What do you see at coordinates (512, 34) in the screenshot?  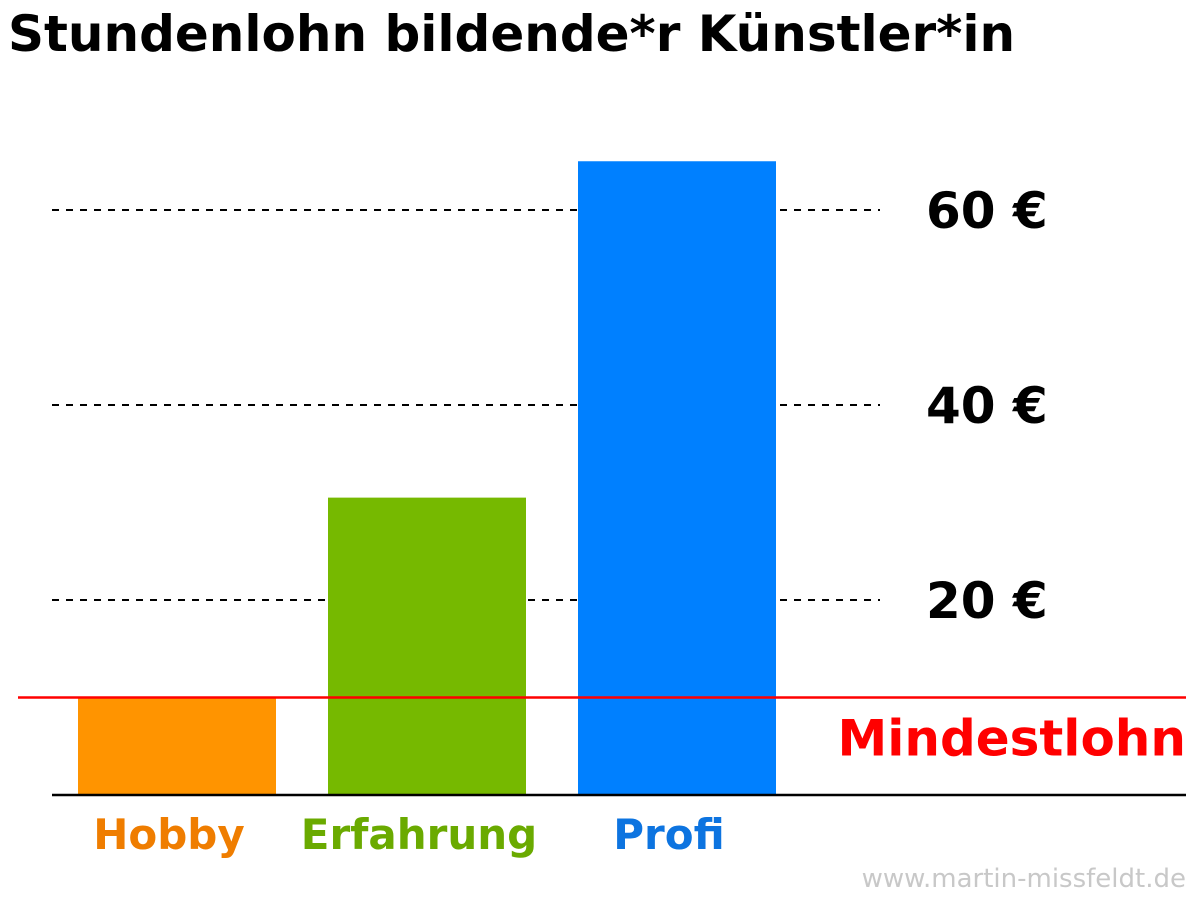 I see `chart-title: Stundenlohn bildende*r Künstler*in` at bounding box center [512, 34].